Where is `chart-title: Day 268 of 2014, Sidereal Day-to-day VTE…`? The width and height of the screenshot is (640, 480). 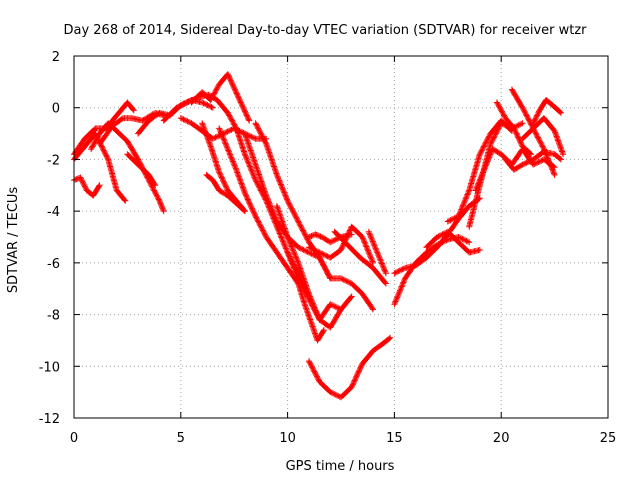 chart-title: Day 268 of 2014, Sidereal Day-to-day VTE… is located at coordinates (325, 30).